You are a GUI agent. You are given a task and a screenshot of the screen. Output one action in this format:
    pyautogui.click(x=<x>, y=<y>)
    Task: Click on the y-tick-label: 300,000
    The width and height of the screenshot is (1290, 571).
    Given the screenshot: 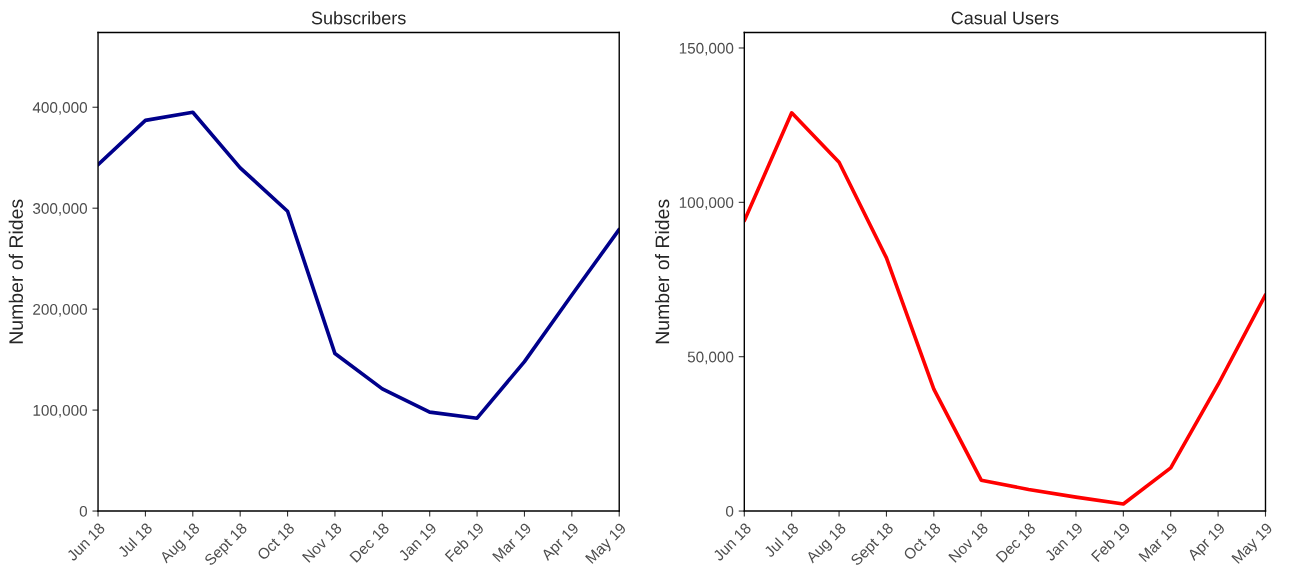 What is the action you would take?
    pyautogui.click(x=60, y=209)
    